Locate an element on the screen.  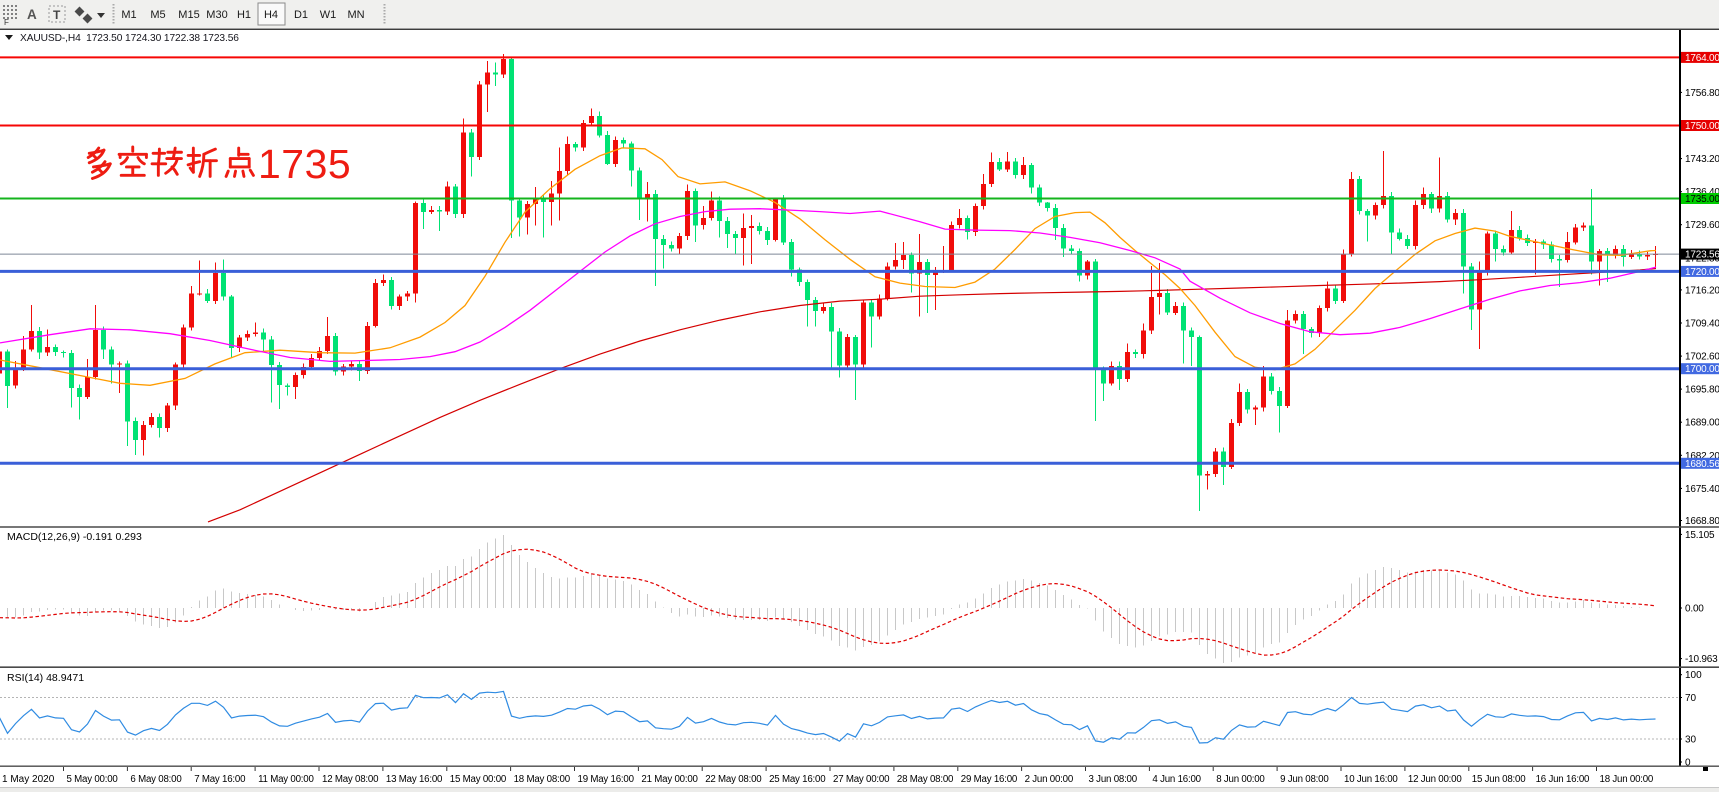
svg-text: 1720.00 is located at coordinates (1702, 272).